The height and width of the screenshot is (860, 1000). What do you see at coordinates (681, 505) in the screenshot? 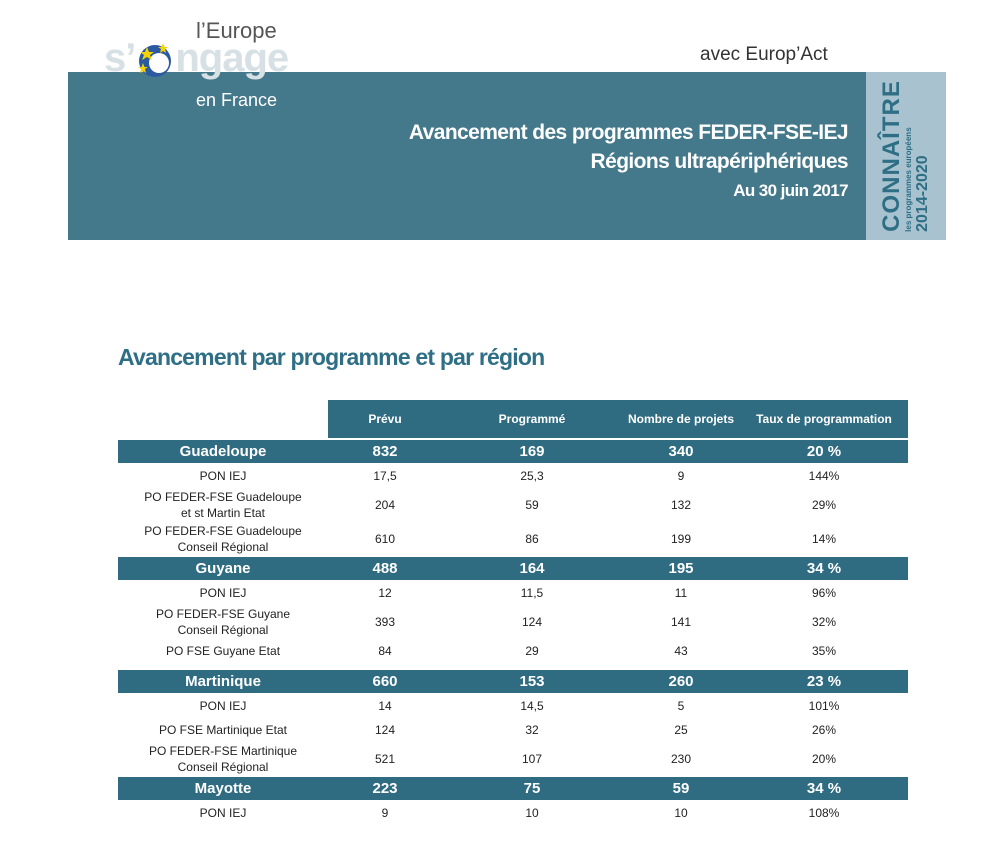
I see `program-cell: 132` at bounding box center [681, 505].